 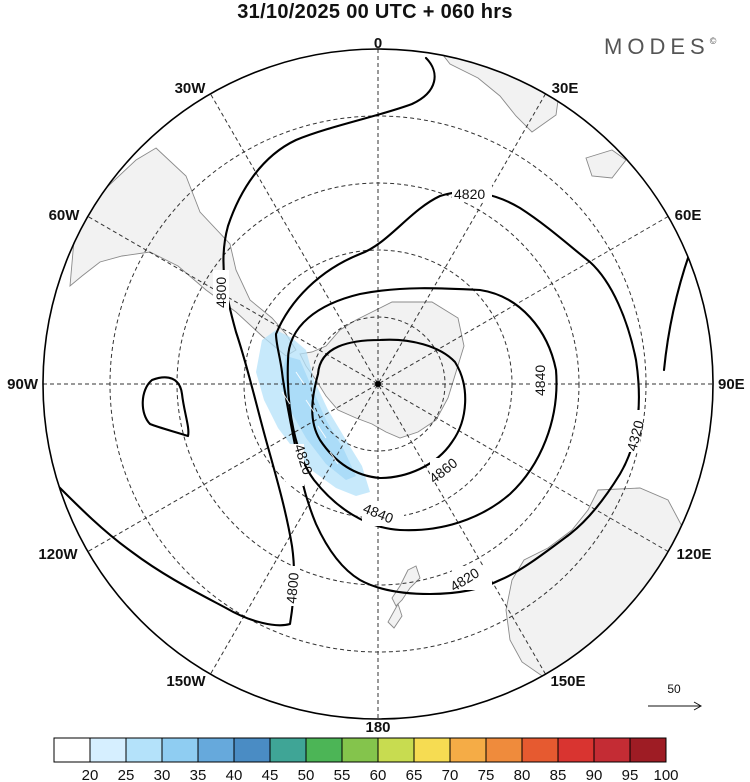 I want to click on colorbar-label: 80, so click(x=522, y=774).